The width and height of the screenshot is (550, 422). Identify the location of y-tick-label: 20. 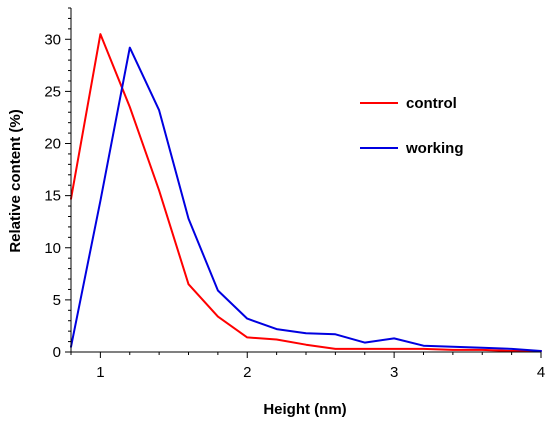
(52, 144).